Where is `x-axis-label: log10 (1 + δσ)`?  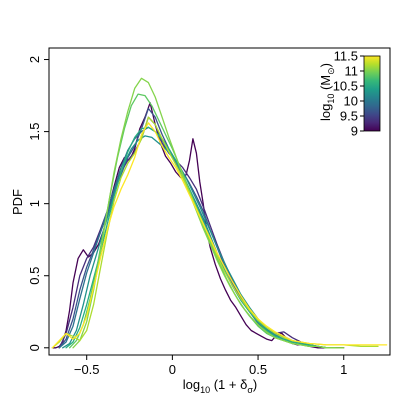 x-axis-label: log10 (1 + δσ) is located at coordinates (220, 386).